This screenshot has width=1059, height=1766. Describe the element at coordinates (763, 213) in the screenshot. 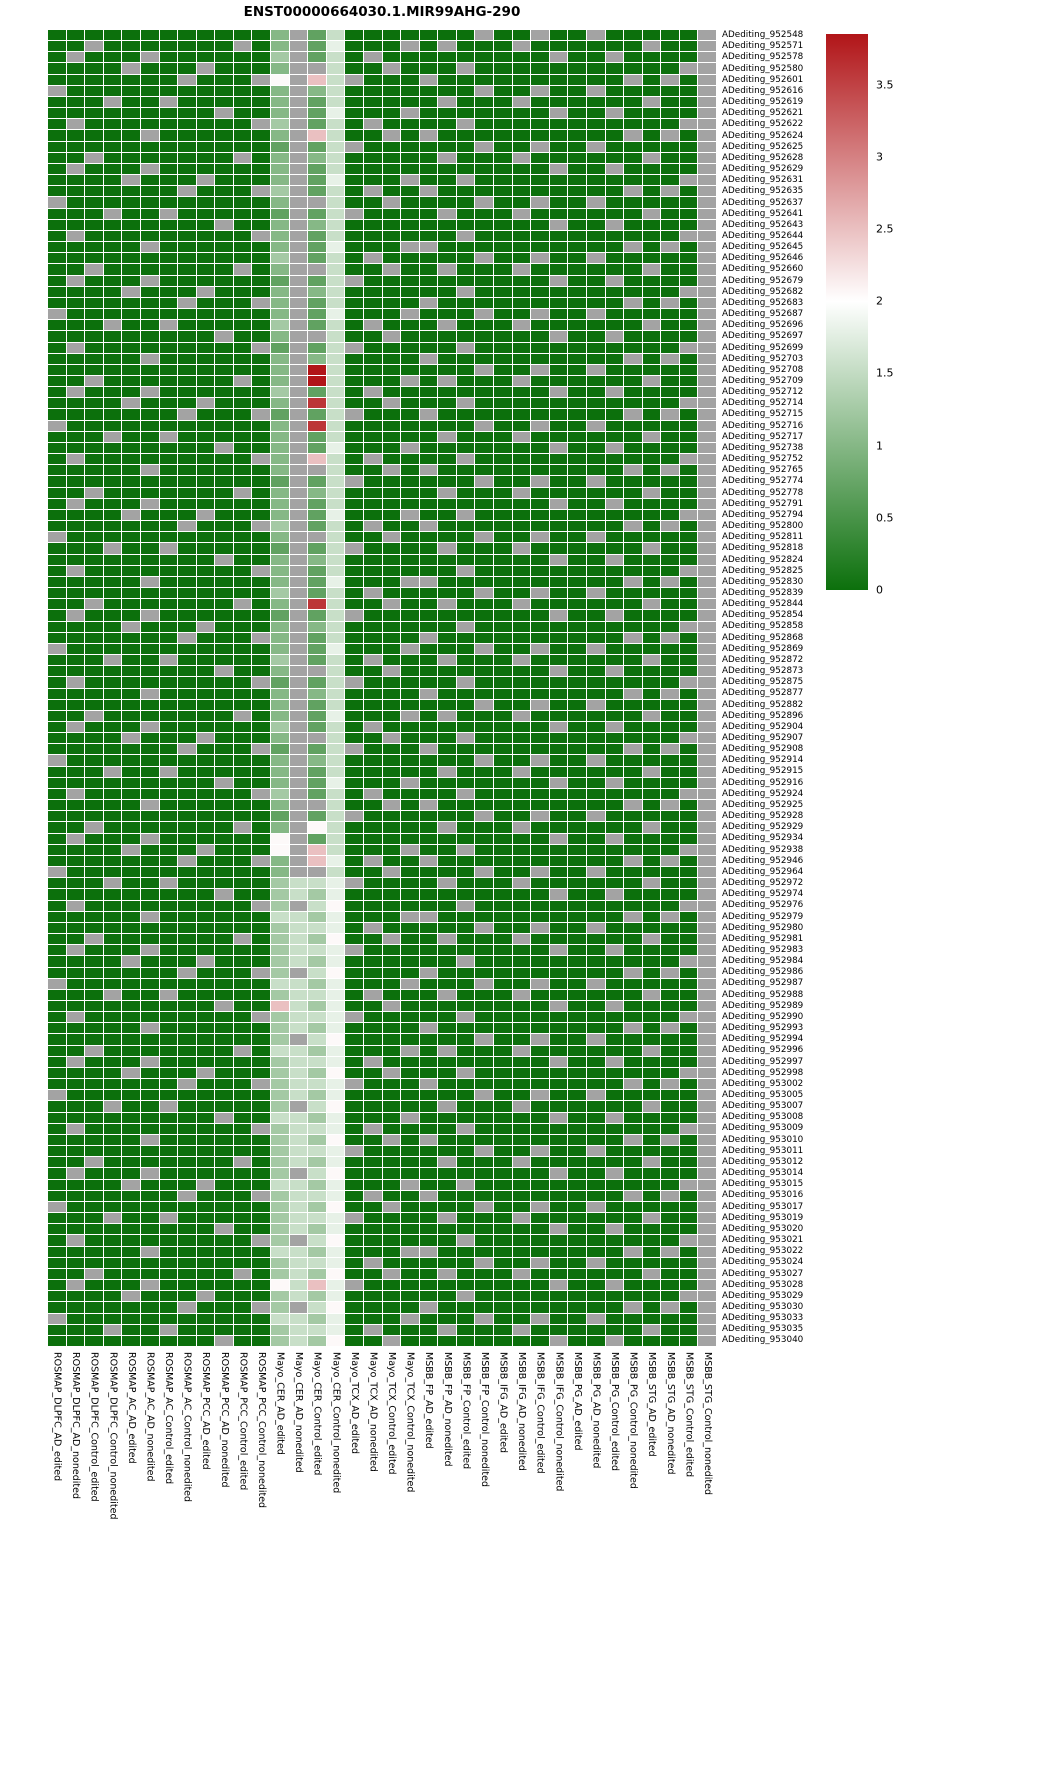

I see `row-label: ADediting_952641` at that location.